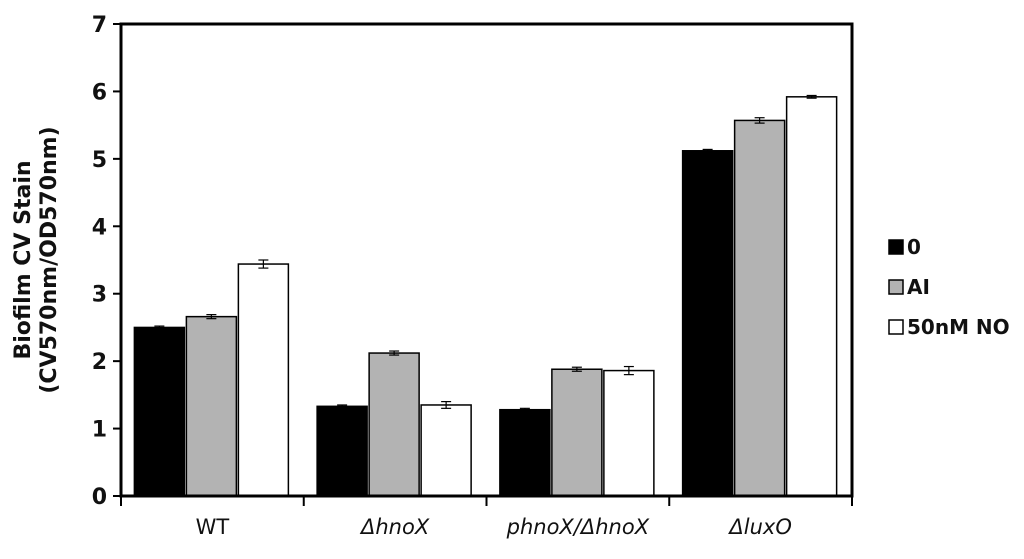 The image size is (1024, 559). Describe the element at coordinates (106, 261) in the screenshot. I see `y-axis: 0 1 2 3 4 5 6 7` at that location.